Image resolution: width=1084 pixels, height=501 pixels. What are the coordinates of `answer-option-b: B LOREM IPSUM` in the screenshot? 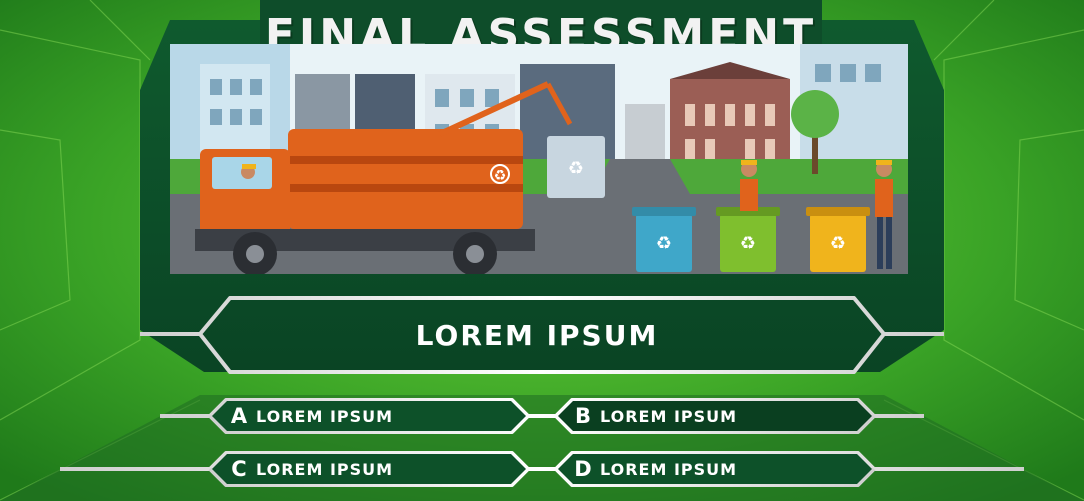 It's located at (720, 416).